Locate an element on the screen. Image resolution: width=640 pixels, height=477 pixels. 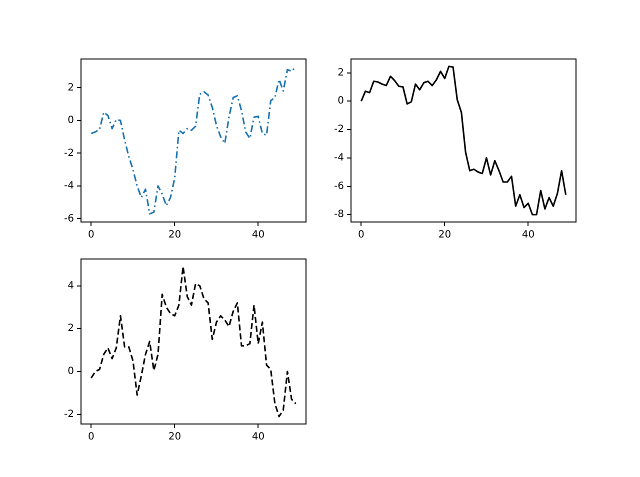
y-tick-label: -8 is located at coordinates (339, 214).